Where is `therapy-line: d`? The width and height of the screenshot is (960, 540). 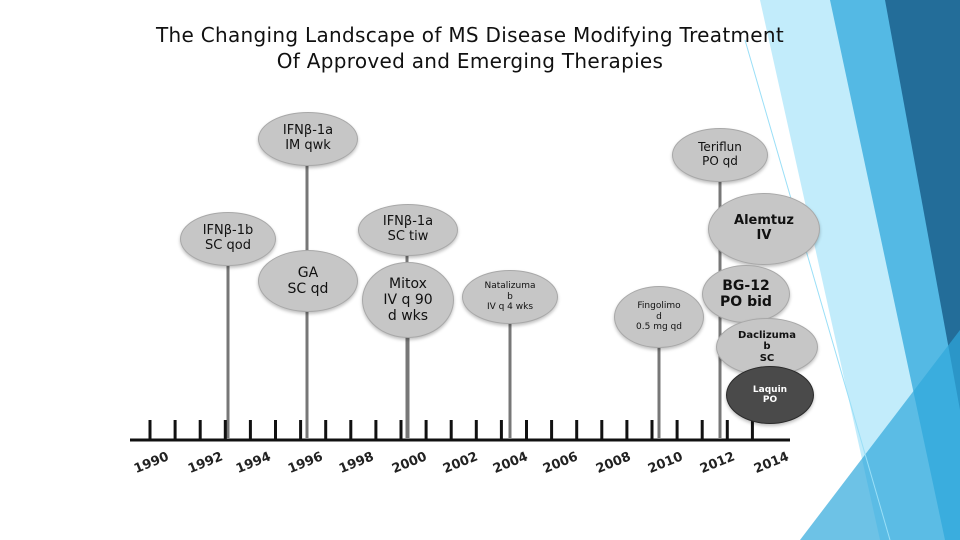 therapy-line: d is located at coordinates (659, 316).